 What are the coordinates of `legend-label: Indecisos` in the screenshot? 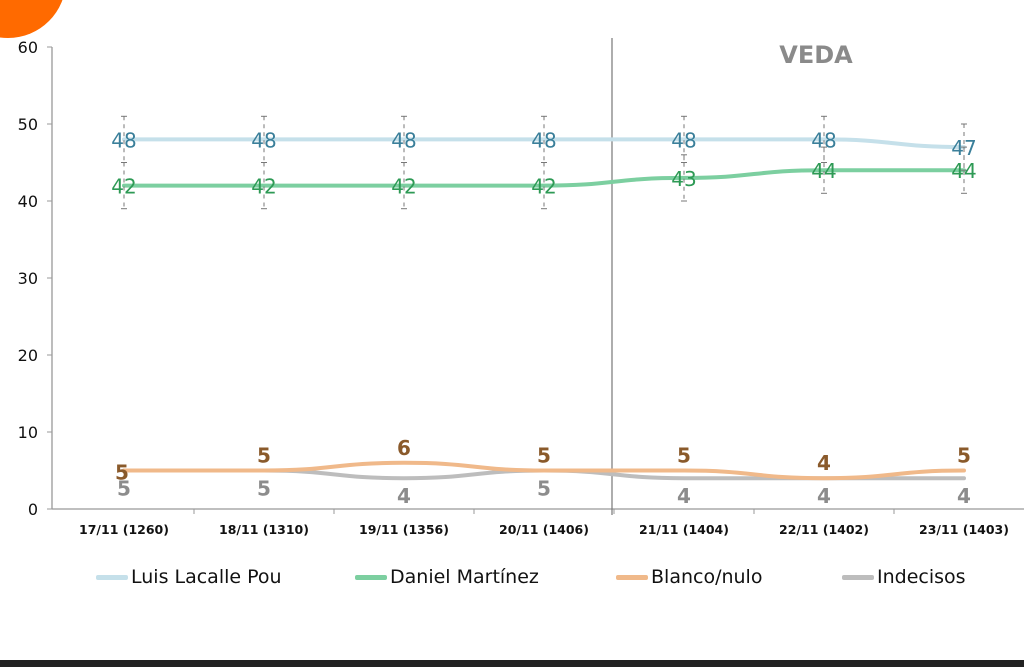 It's located at (921, 577).